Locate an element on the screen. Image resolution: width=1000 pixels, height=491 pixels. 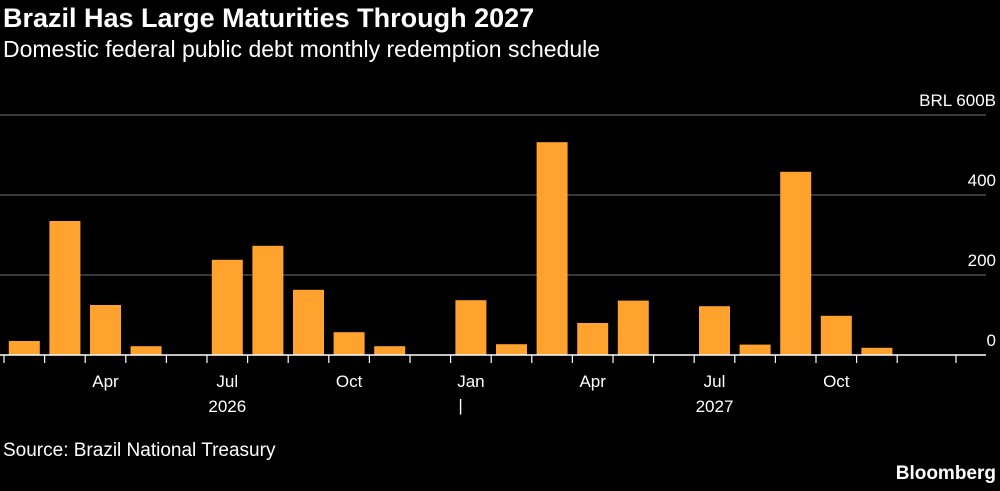
chart-title: Brazil Has Large Maturities Through 2027 is located at coordinates (269, 18).